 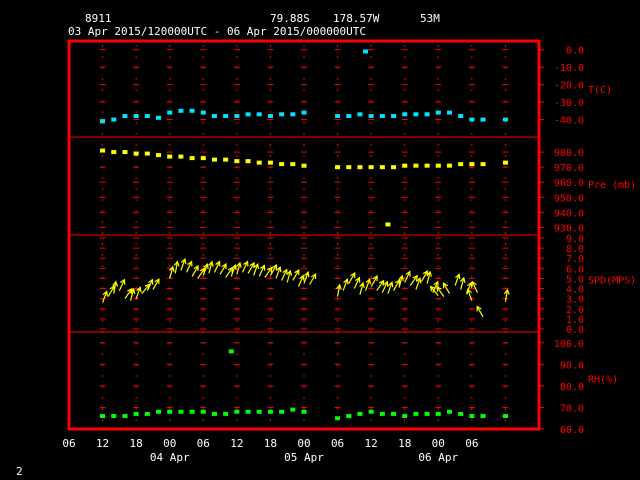 What do you see at coordinates (612, 185) in the screenshot?
I see `axis-label-y: Pre (mb)` at bounding box center [612, 185].